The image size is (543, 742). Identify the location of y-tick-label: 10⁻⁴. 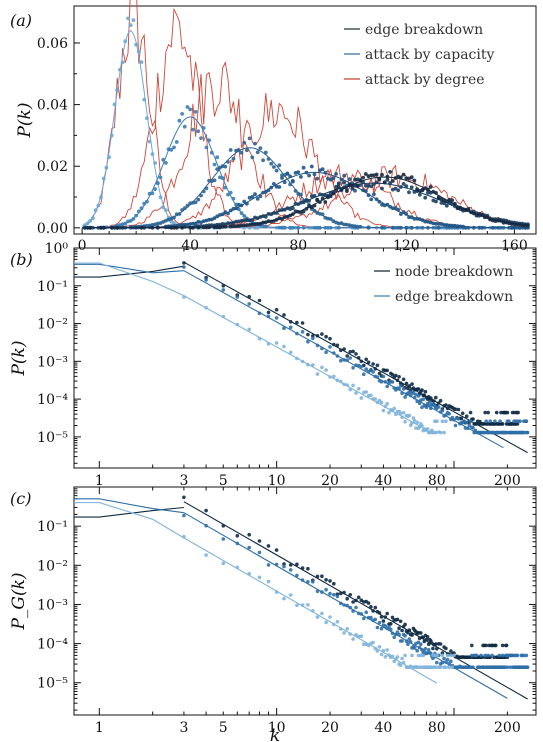
(52, 645).